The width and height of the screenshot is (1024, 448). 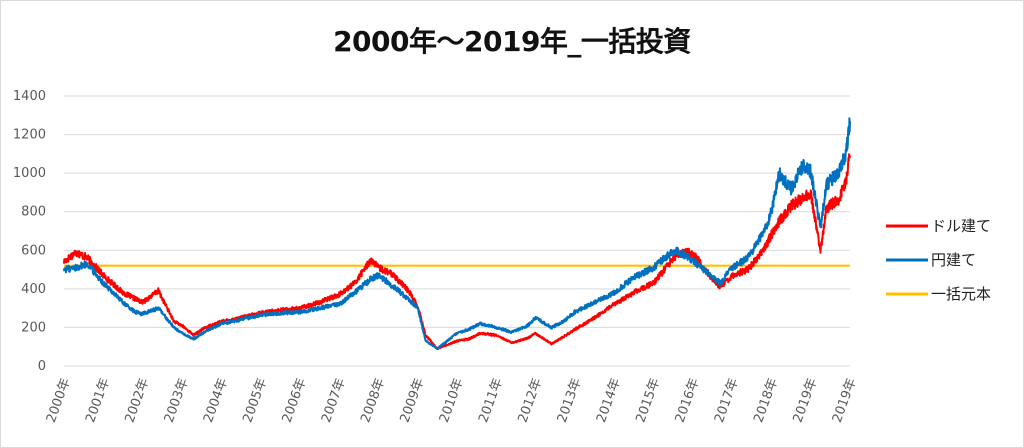 What do you see at coordinates (216, 400) in the screenshot?
I see `x-tick-label: 2004年` at bounding box center [216, 400].